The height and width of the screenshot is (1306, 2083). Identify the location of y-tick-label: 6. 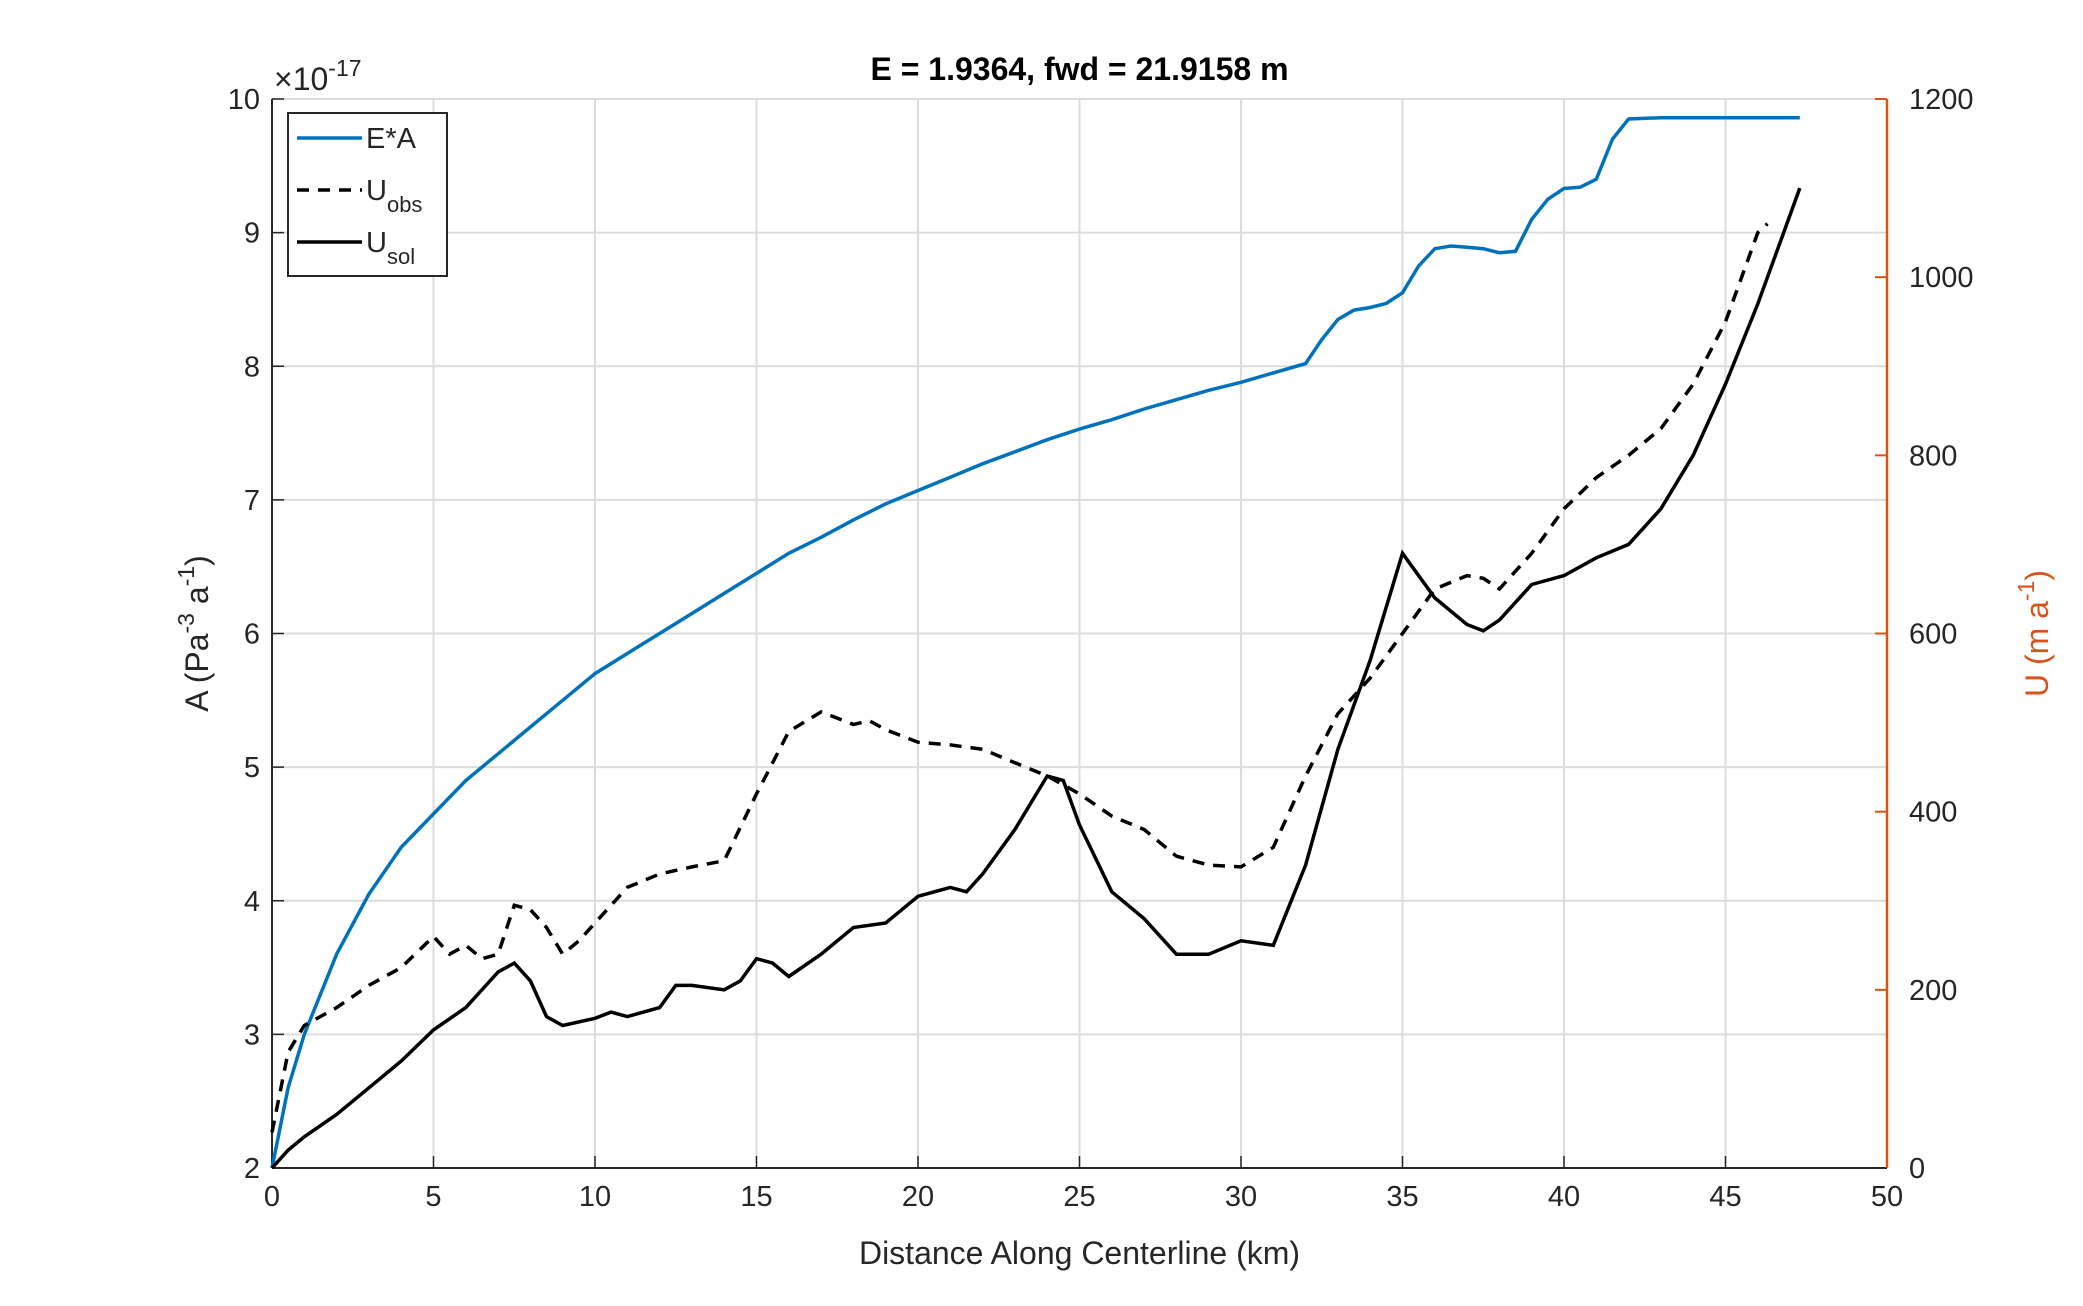
(252, 635).